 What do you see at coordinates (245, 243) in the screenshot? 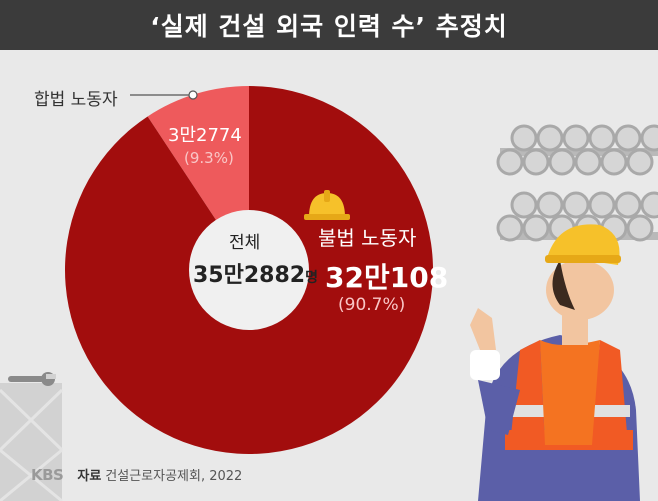
I see `total-label: 전체` at bounding box center [245, 243].